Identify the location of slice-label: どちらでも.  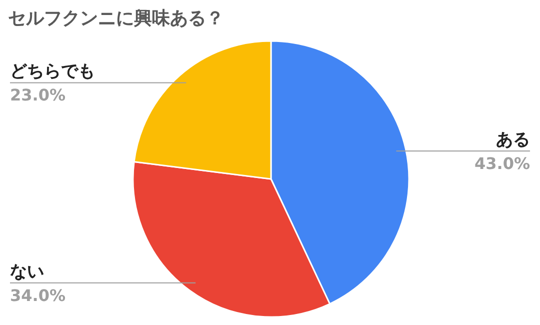
(52, 72).